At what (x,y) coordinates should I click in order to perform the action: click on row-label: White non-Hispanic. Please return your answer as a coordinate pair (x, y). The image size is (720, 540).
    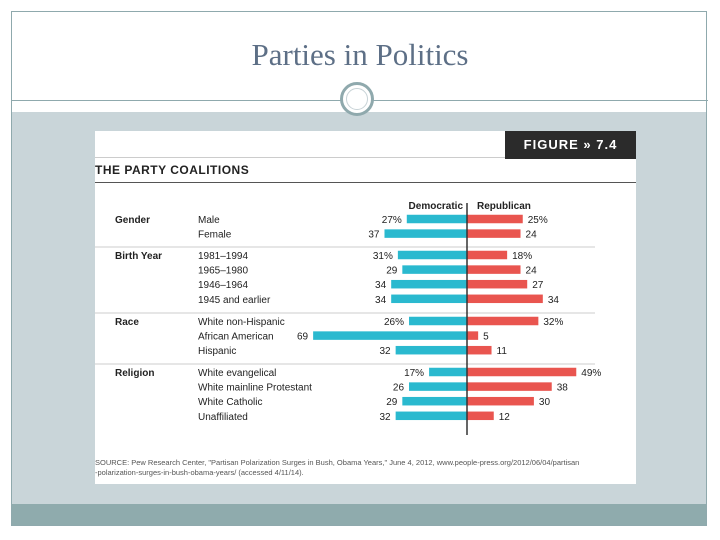
    Looking at the image, I should click on (241, 322).